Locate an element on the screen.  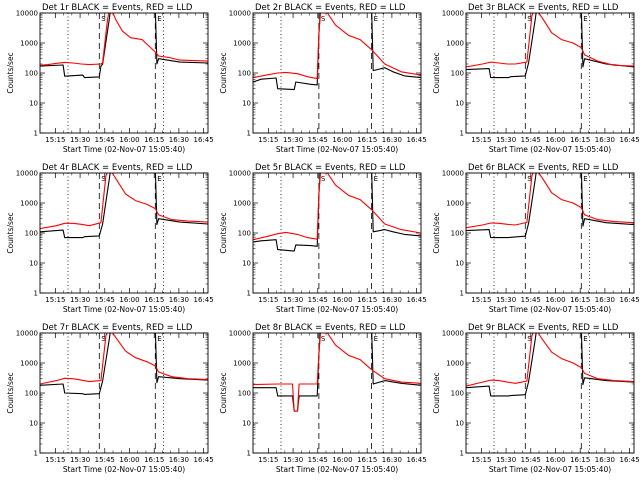
panel-title: Det 1r BLACK = Events, RED = LLD is located at coordinates (117, 8).